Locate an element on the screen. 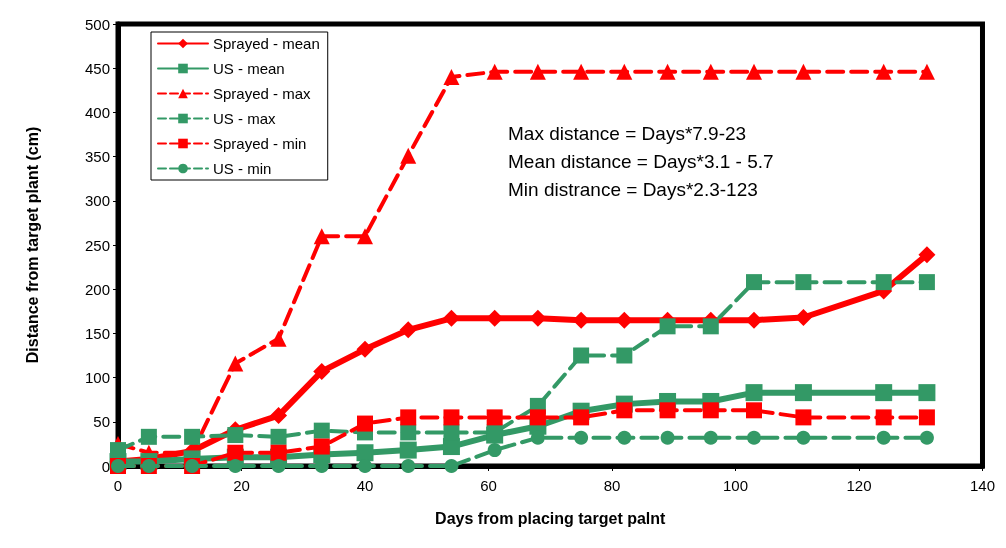 The image size is (1006, 548). y-tick-label: 150 is located at coordinates (97, 333).